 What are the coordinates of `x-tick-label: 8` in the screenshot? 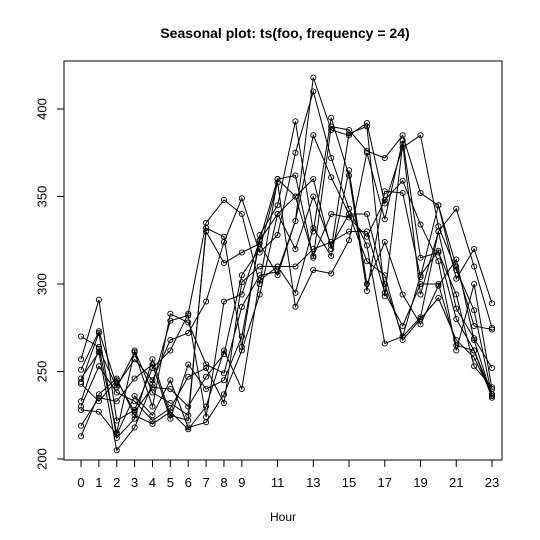 It's located at (223, 482).